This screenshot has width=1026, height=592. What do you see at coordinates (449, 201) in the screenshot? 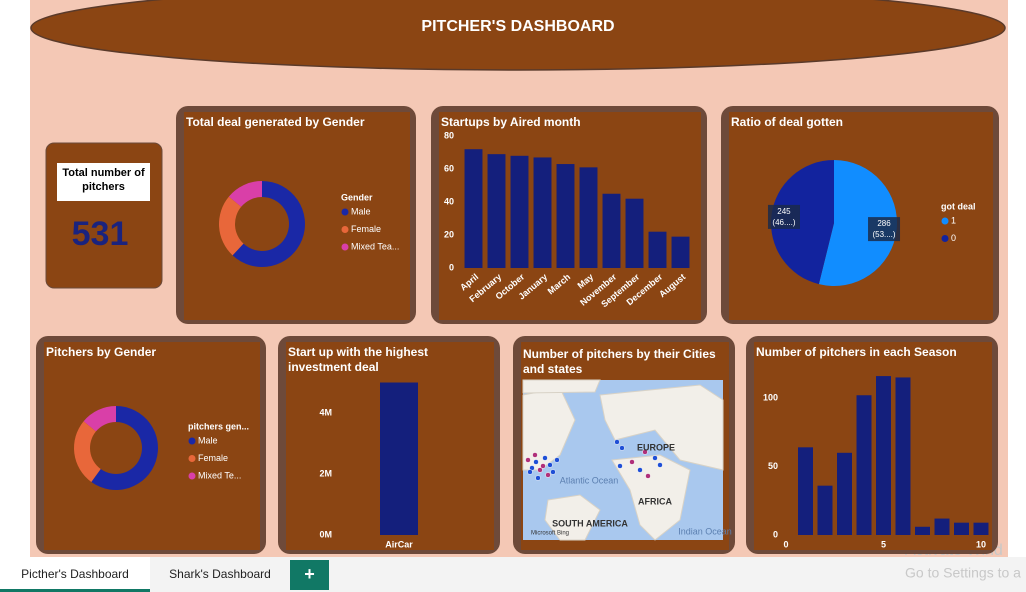
I see `y-tick-label: 40` at bounding box center [449, 201].